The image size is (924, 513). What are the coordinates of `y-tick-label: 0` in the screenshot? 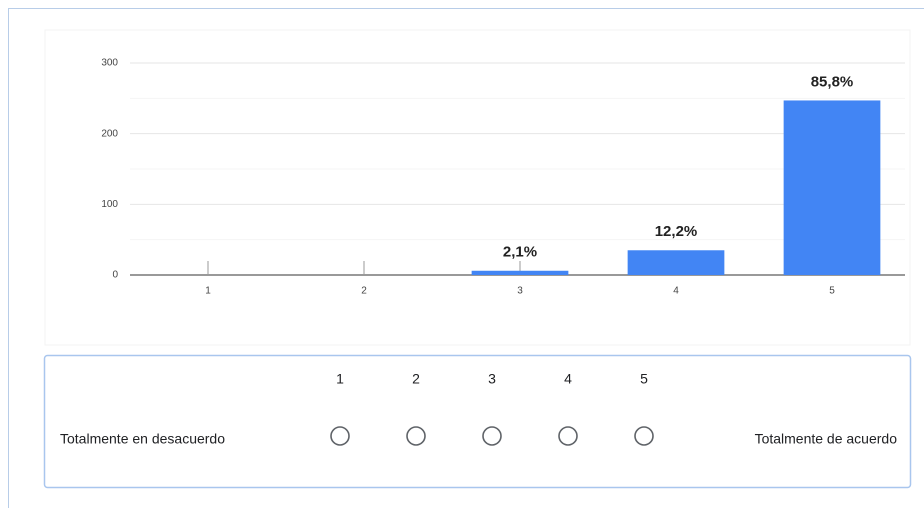 It's located at (115, 275).